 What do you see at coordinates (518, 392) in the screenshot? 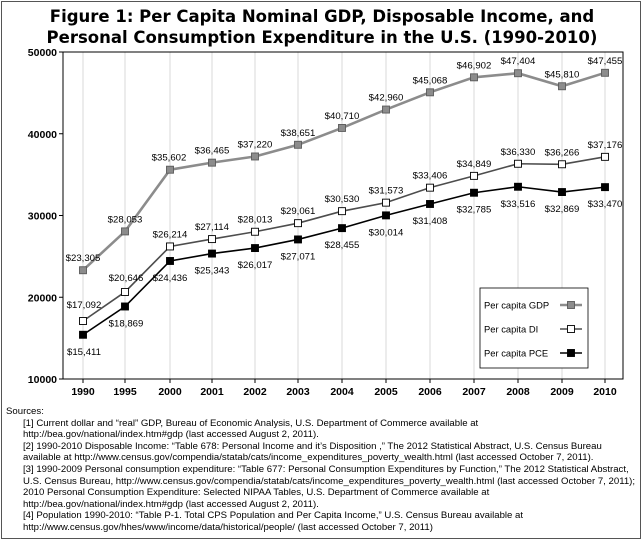
I see `x-tick-label: 2008` at bounding box center [518, 392].